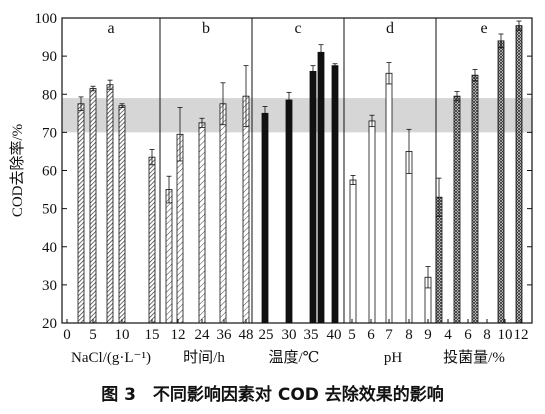 This screenshot has width=545, height=414. What do you see at coordinates (110, 28) in the screenshot?
I see `panel-letter: a` at bounding box center [110, 28].